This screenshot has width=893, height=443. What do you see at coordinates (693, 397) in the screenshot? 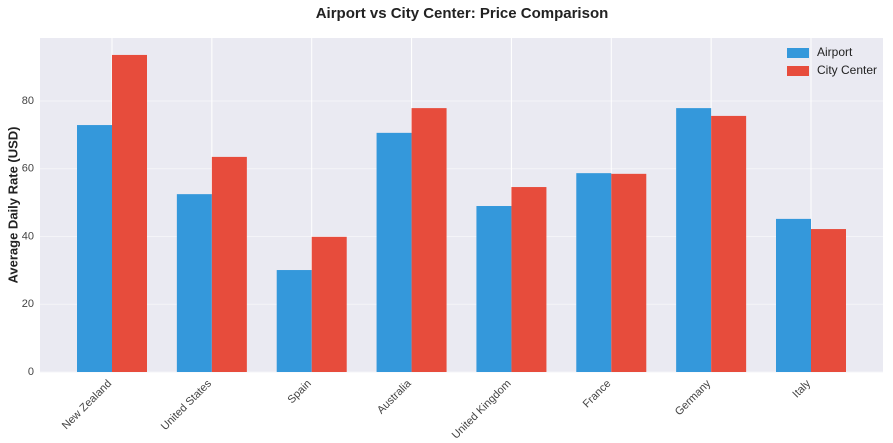
I see `x-tick-label: Germany` at bounding box center [693, 397].